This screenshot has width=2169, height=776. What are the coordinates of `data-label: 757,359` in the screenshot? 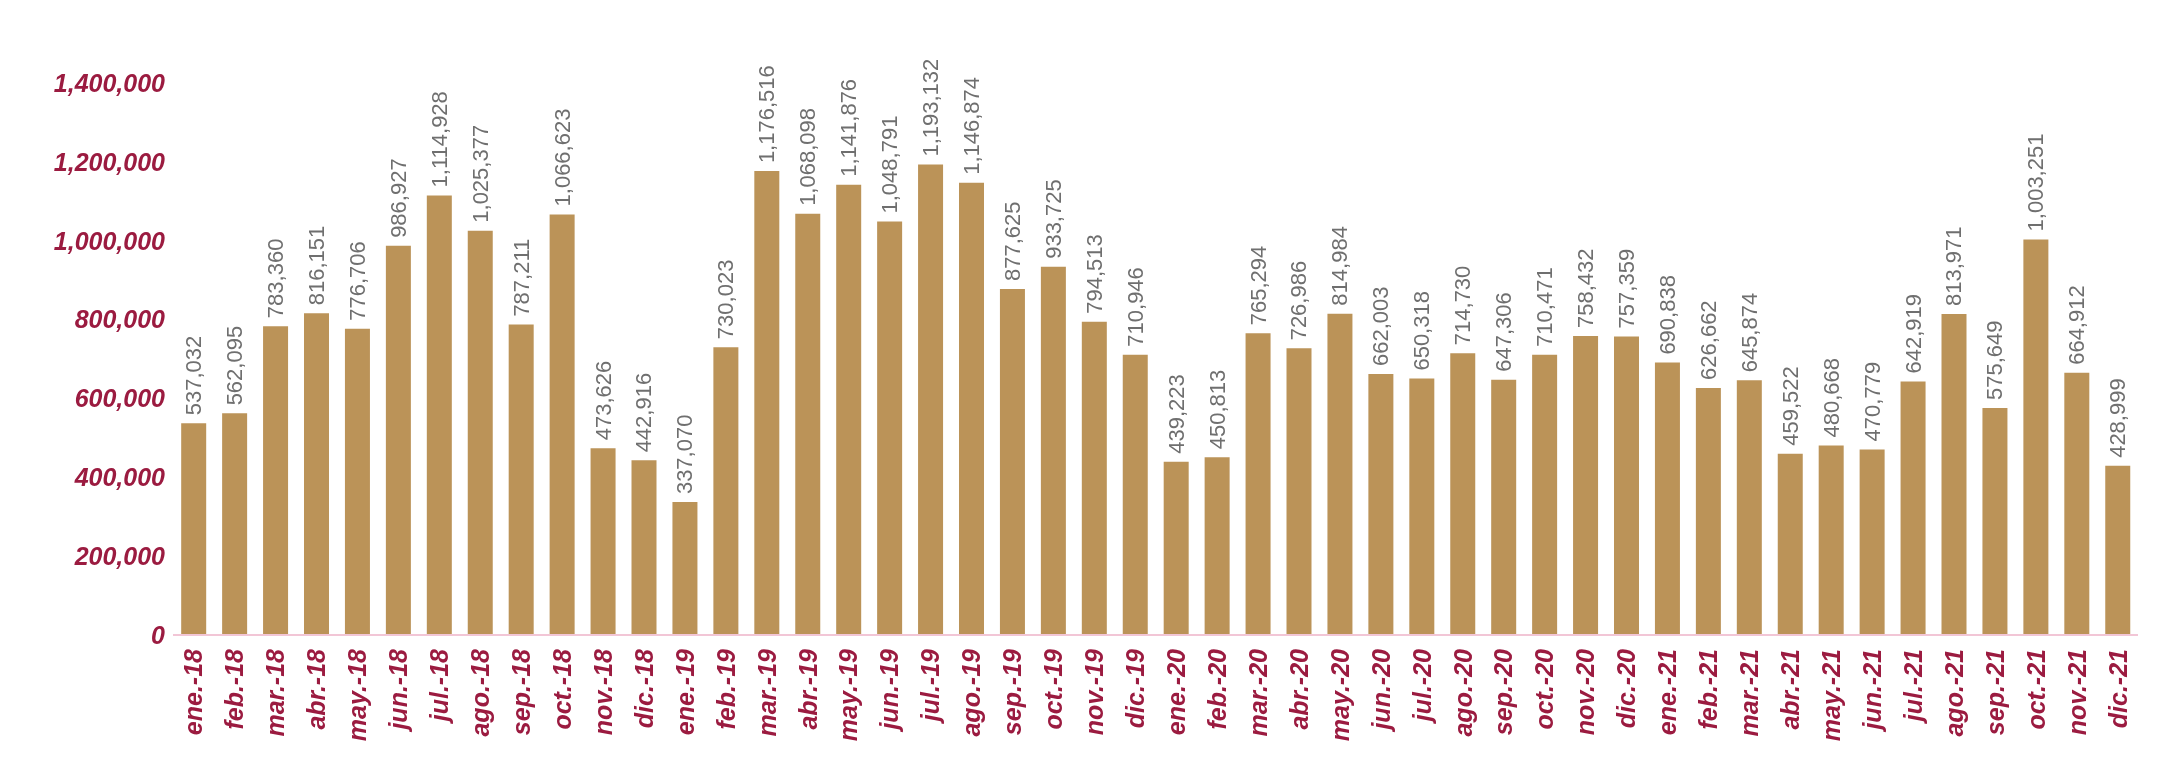 It's located at (1626, 288).